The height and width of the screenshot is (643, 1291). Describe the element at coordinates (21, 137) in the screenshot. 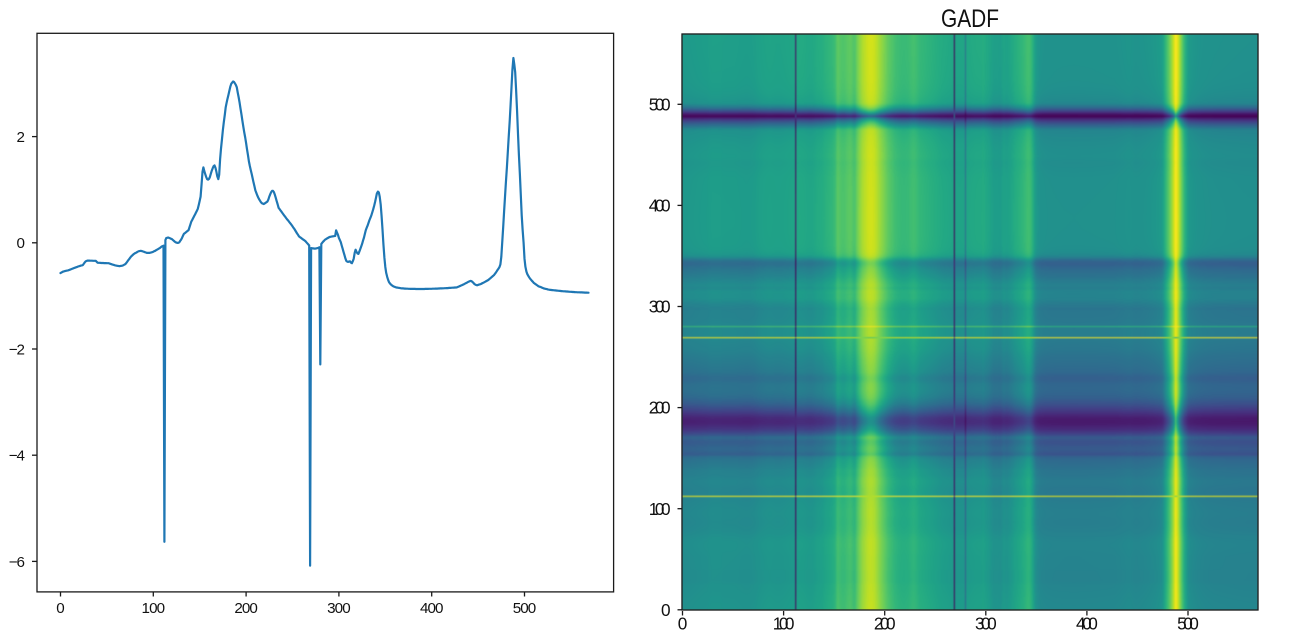

I see `svg-text: 2` at that location.